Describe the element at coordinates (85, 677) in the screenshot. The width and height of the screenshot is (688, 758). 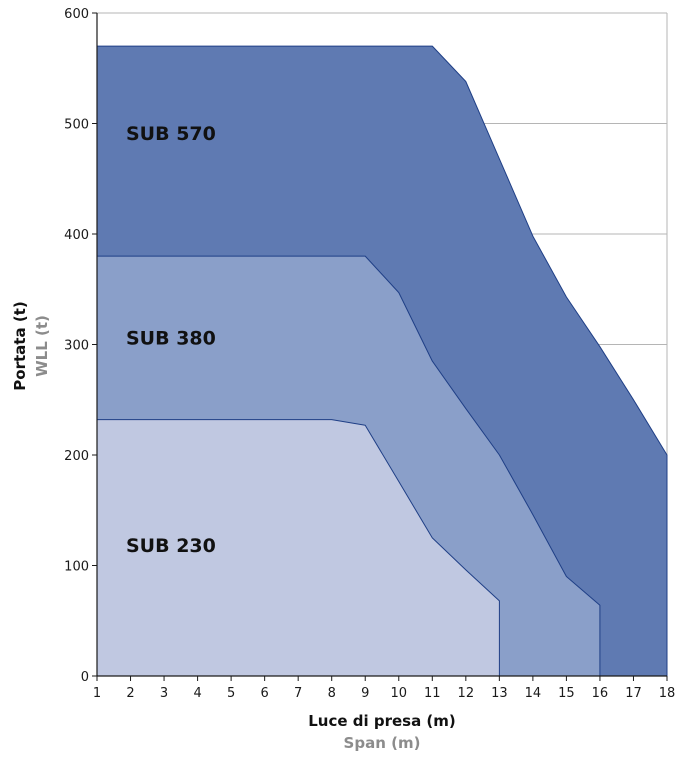
I see `y-tick-label-0: 0` at that location.